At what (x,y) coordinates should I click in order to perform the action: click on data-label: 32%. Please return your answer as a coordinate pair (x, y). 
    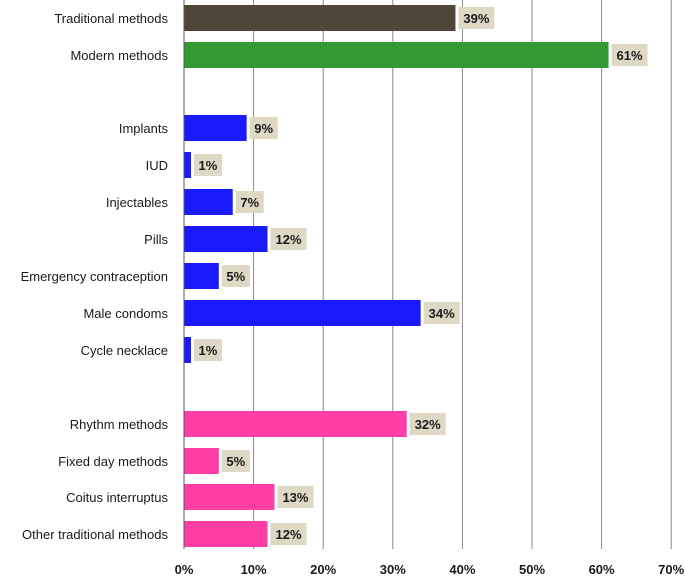
    Looking at the image, I should click on (428, 424).